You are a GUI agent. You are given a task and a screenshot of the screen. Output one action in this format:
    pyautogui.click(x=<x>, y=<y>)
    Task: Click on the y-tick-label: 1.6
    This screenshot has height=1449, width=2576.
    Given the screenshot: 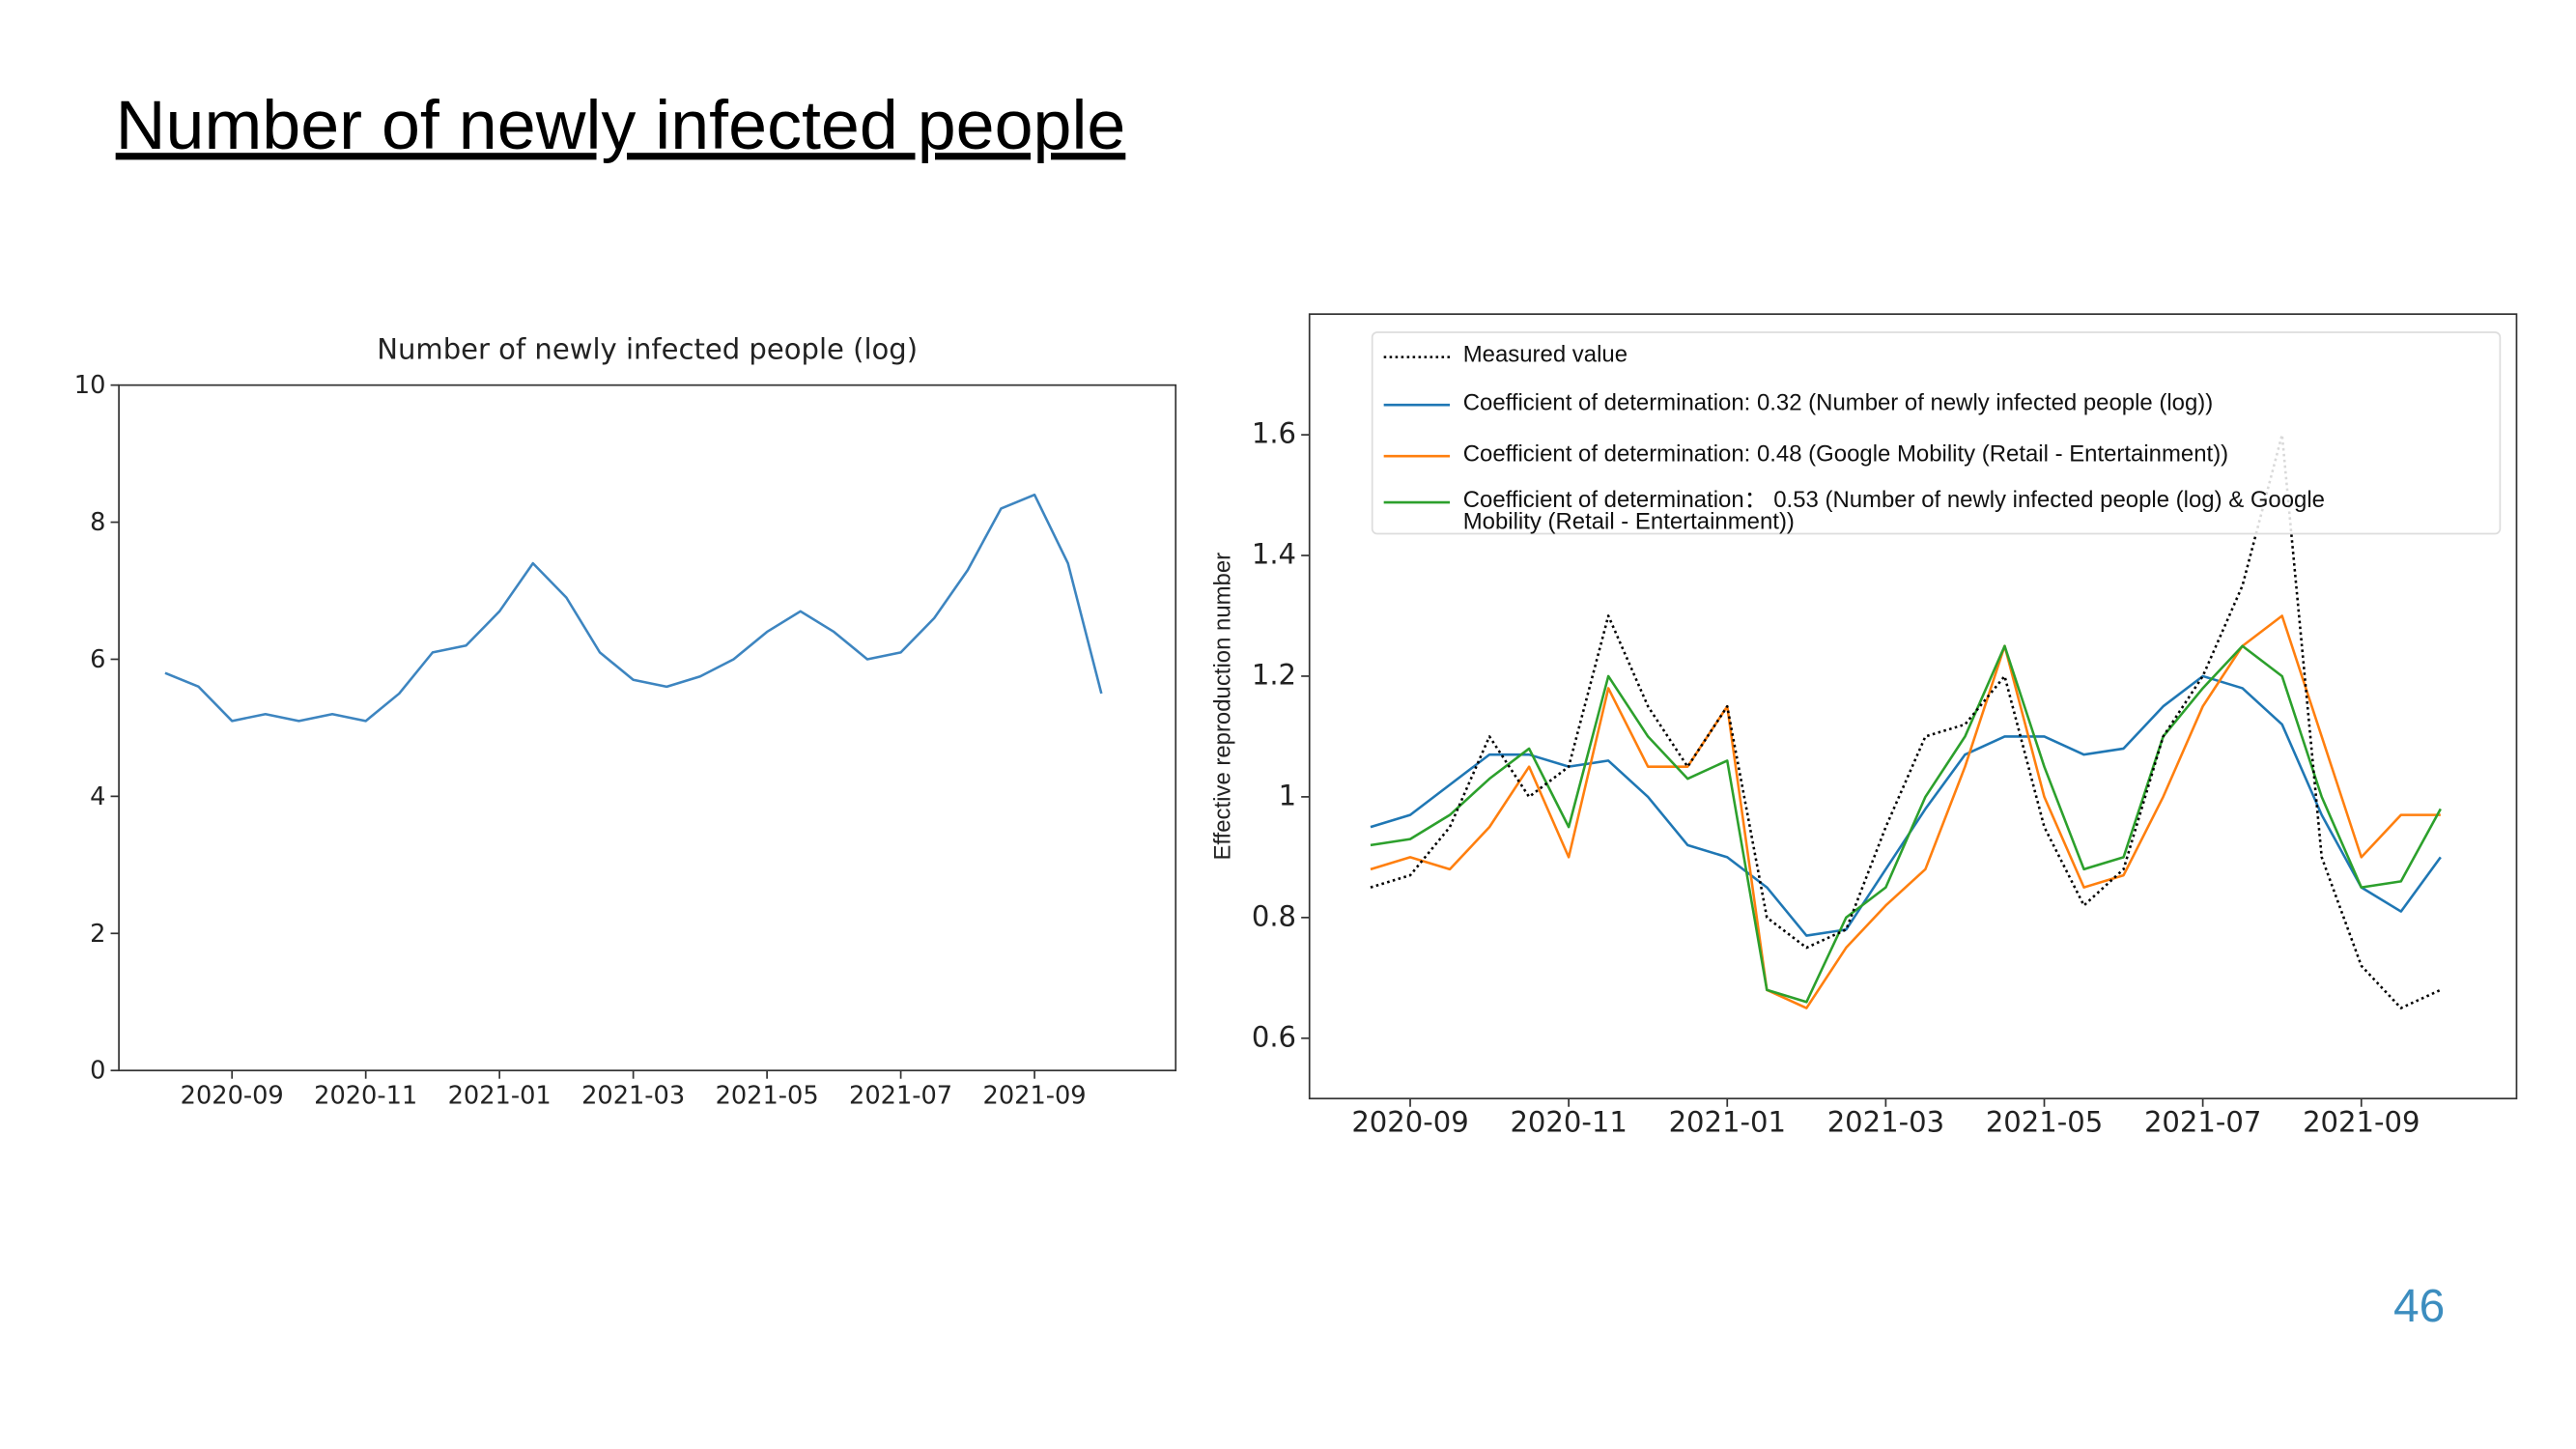 What is the action you would take?
    pyautogui.click(x=1274, y=433)
    